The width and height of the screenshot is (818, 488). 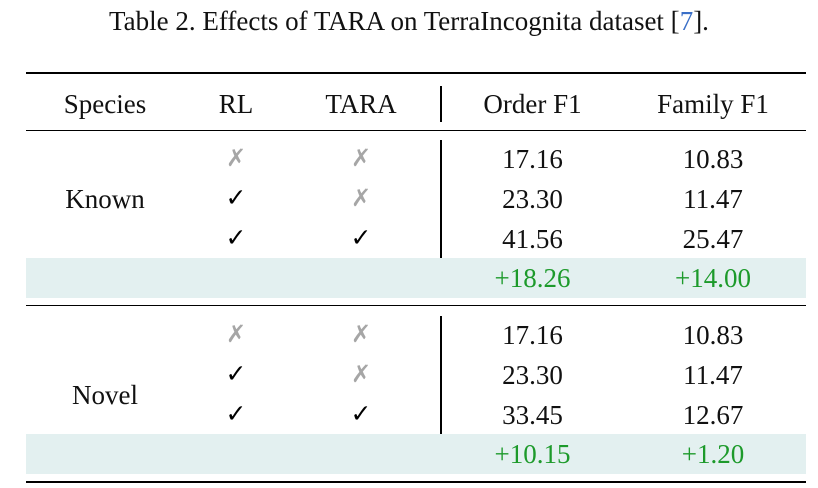 What do you see at coordinates (713, 239) in the screenshot?
I see `known-row-3-family-f1: 25.47` at bounding box center [713, 239].